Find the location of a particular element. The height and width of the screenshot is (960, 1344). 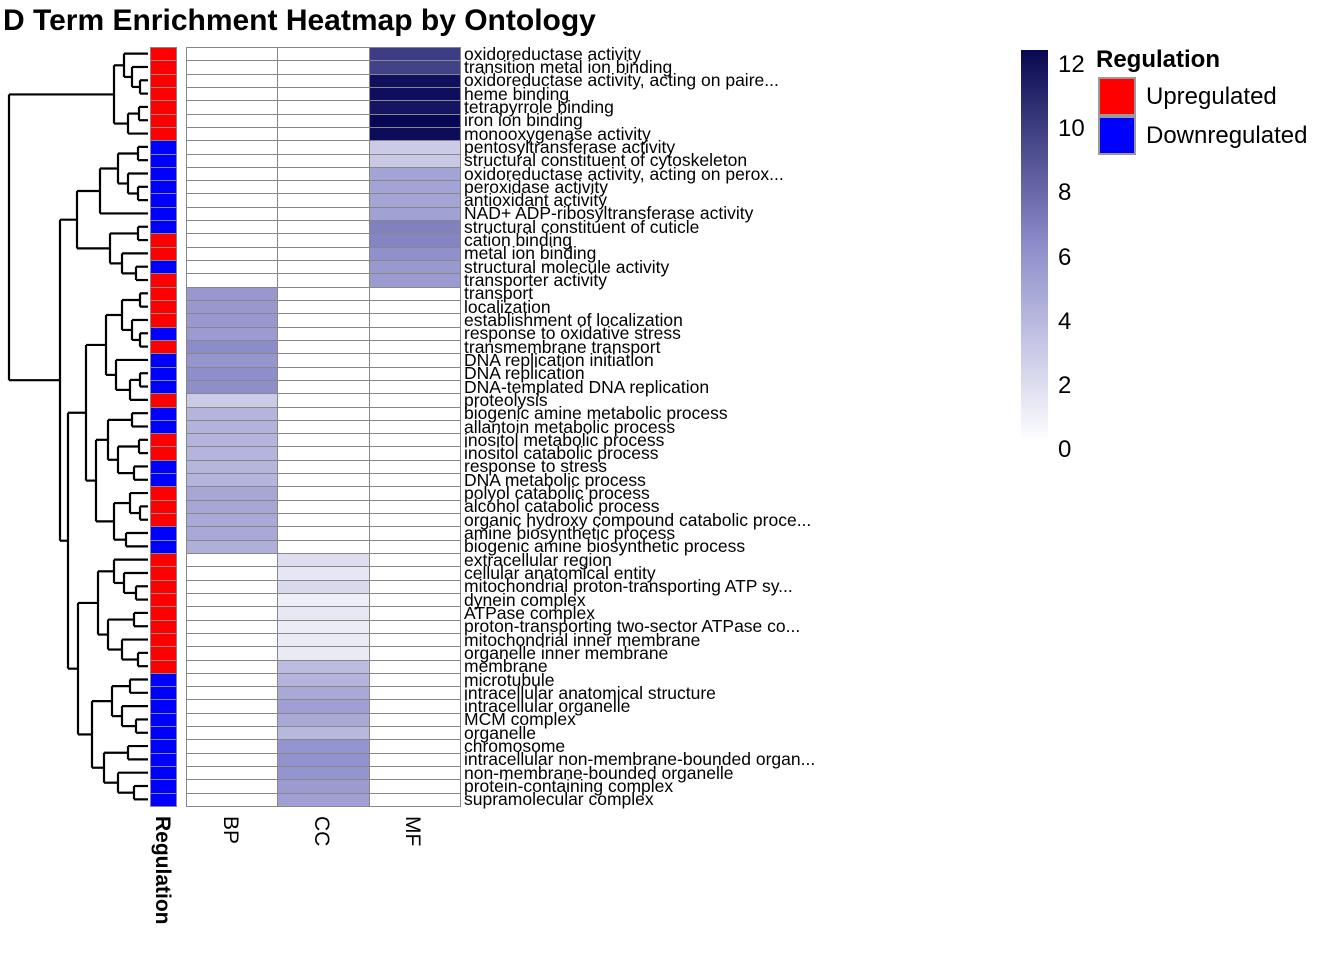

row-label: cellular anatomical entity is located at coordinates (560, 572).